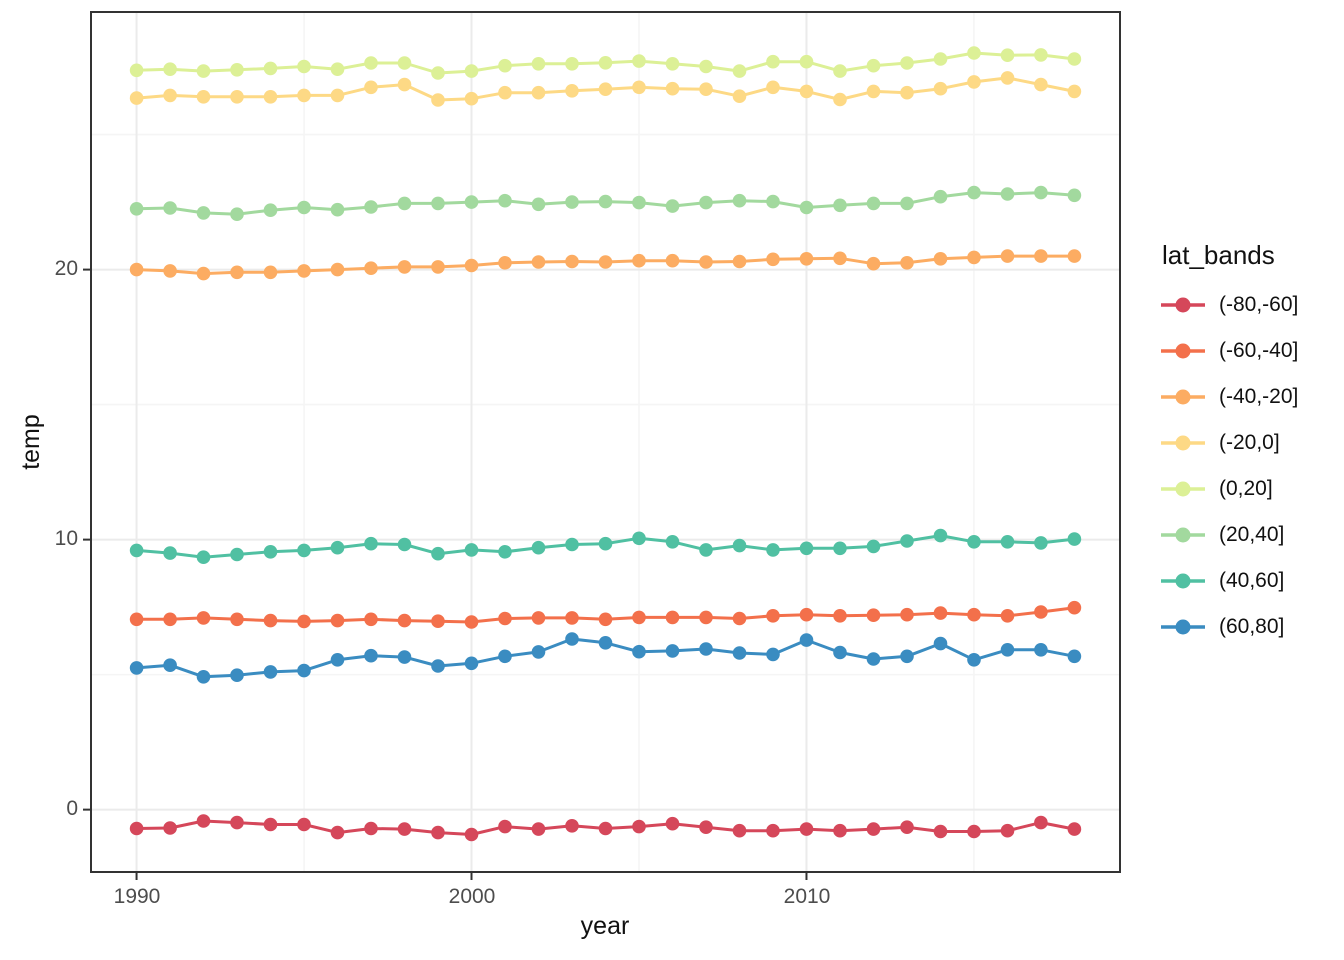 This screenshot has height=960, width=1344. Describe the element at coordinates (1218, 255) in the screenshot. I see `legend-title: lat_bands` at that location.